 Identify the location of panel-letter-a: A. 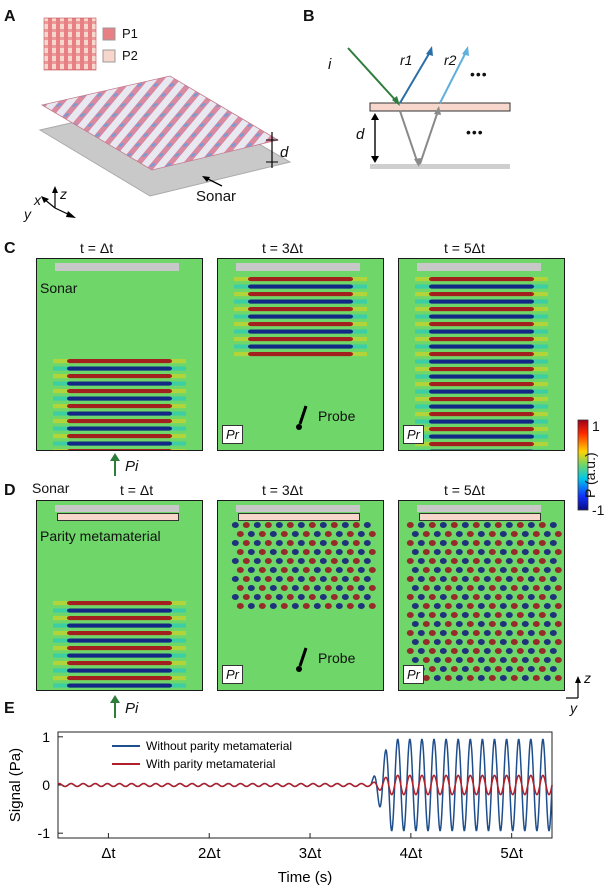
(10, 16).